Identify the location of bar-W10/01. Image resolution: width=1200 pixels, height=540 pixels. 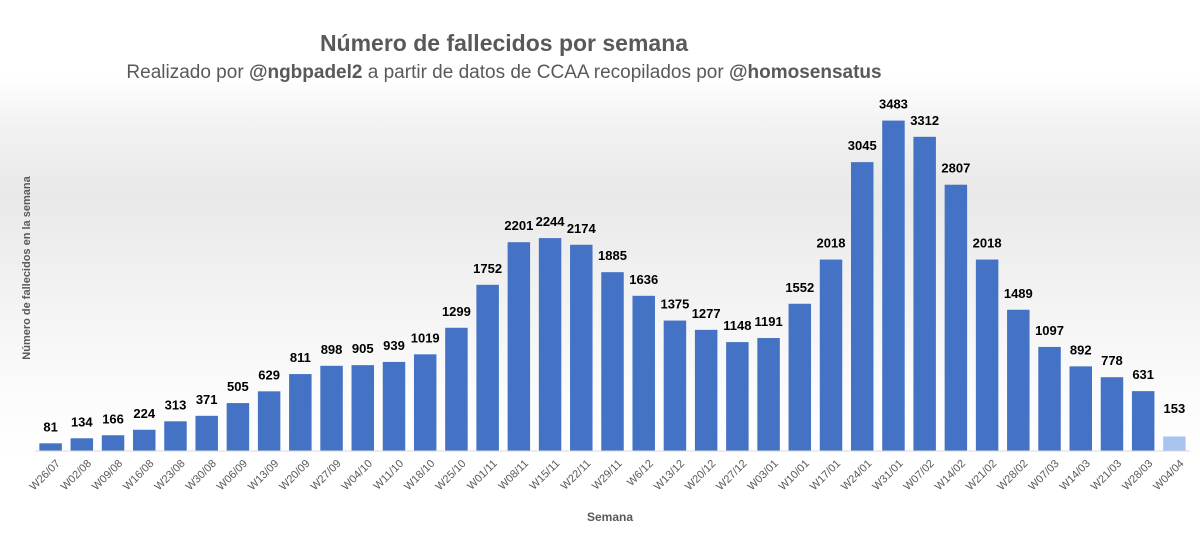
(800, 377).